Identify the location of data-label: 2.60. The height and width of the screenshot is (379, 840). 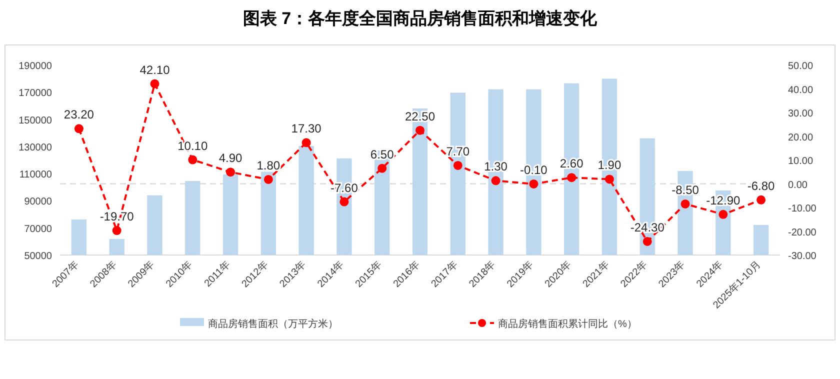
(572, 163).